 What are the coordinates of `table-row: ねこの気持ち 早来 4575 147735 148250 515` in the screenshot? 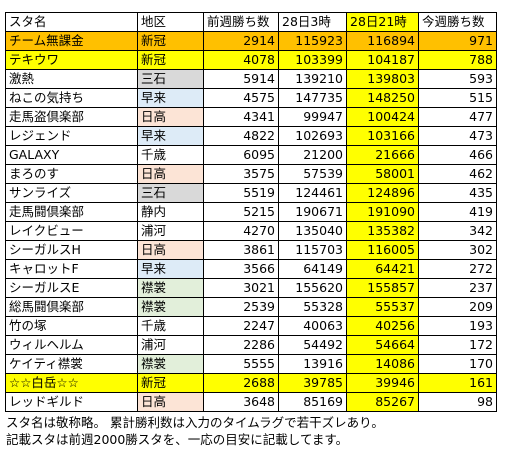 It's located at (251, 98).